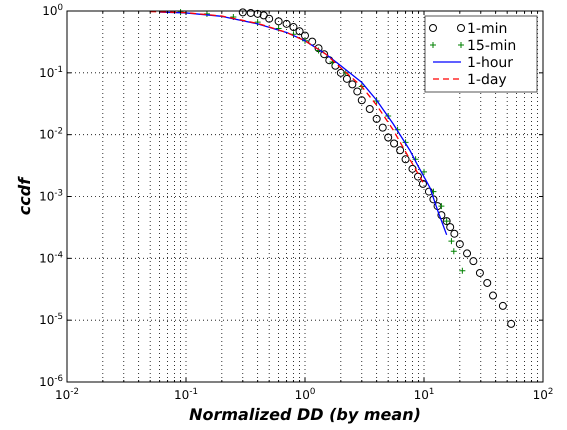 The image size is (567, 430). What do you see at coordinates (487, 29) in the screenshot?
I see `legend-label: 1-min` at bounding box center [487, 29].